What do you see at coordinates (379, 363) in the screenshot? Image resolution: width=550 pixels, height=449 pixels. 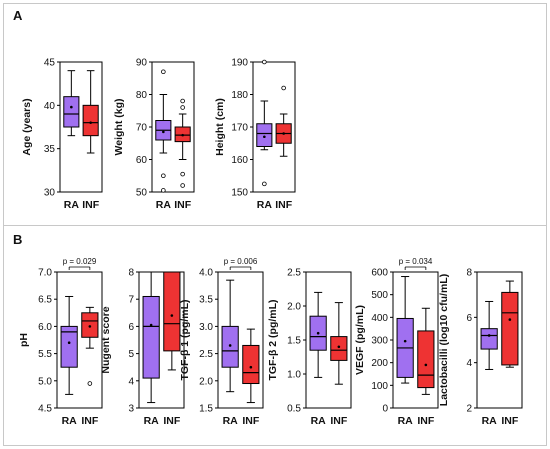 I see `y-tick-label: 200` at bounding box center [379, 363].